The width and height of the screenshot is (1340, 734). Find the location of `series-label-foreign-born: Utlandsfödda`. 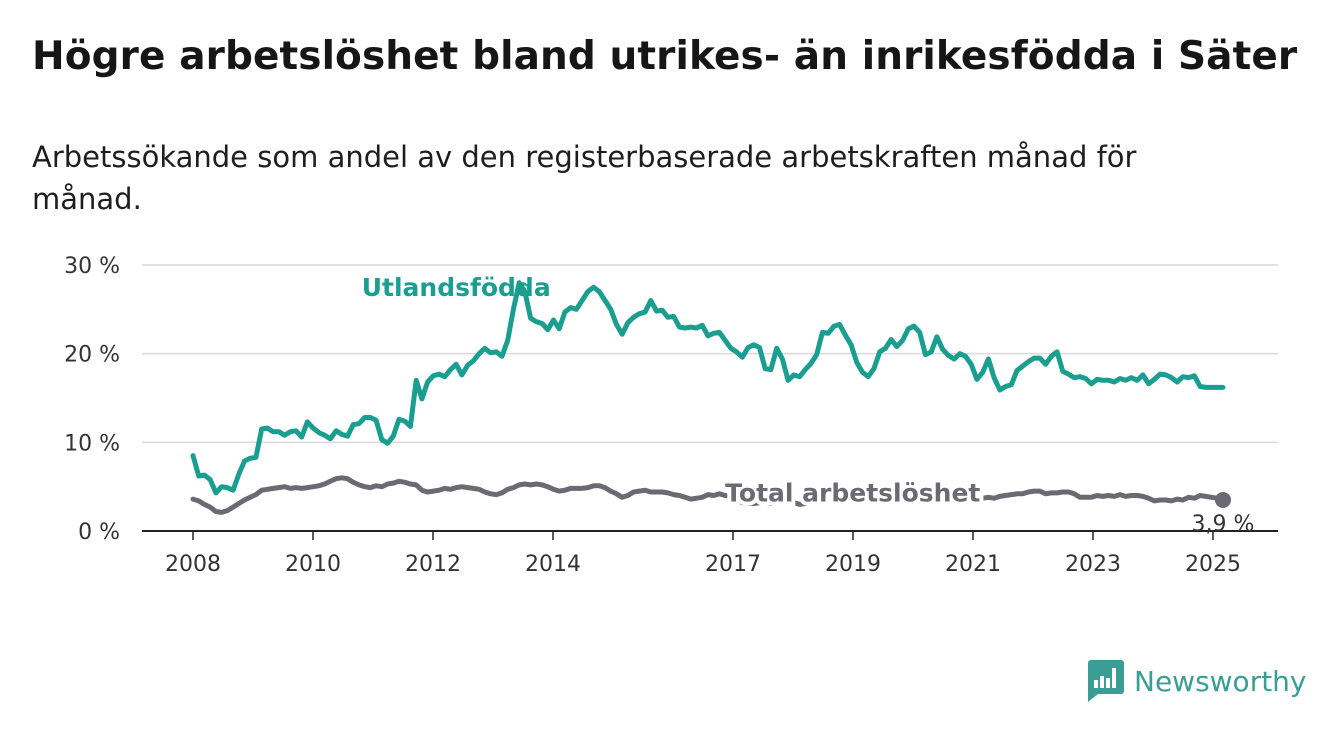

series-label-foreign-born: Utlandsfödda is located at coordinates (456, 287).